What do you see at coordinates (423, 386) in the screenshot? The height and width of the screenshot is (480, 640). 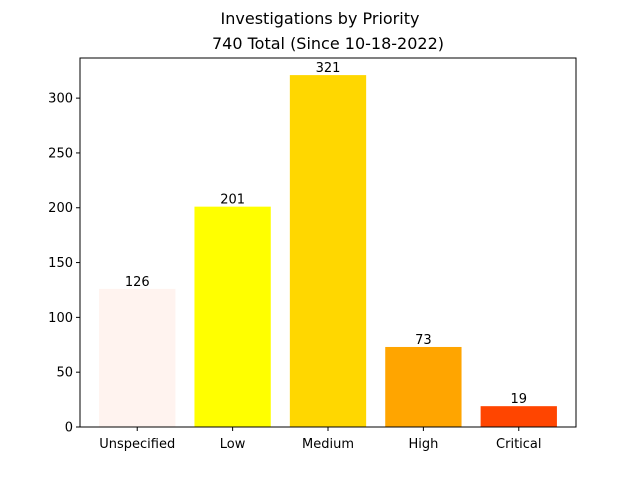 I see `bar-high` at bounding box center [423, 386].